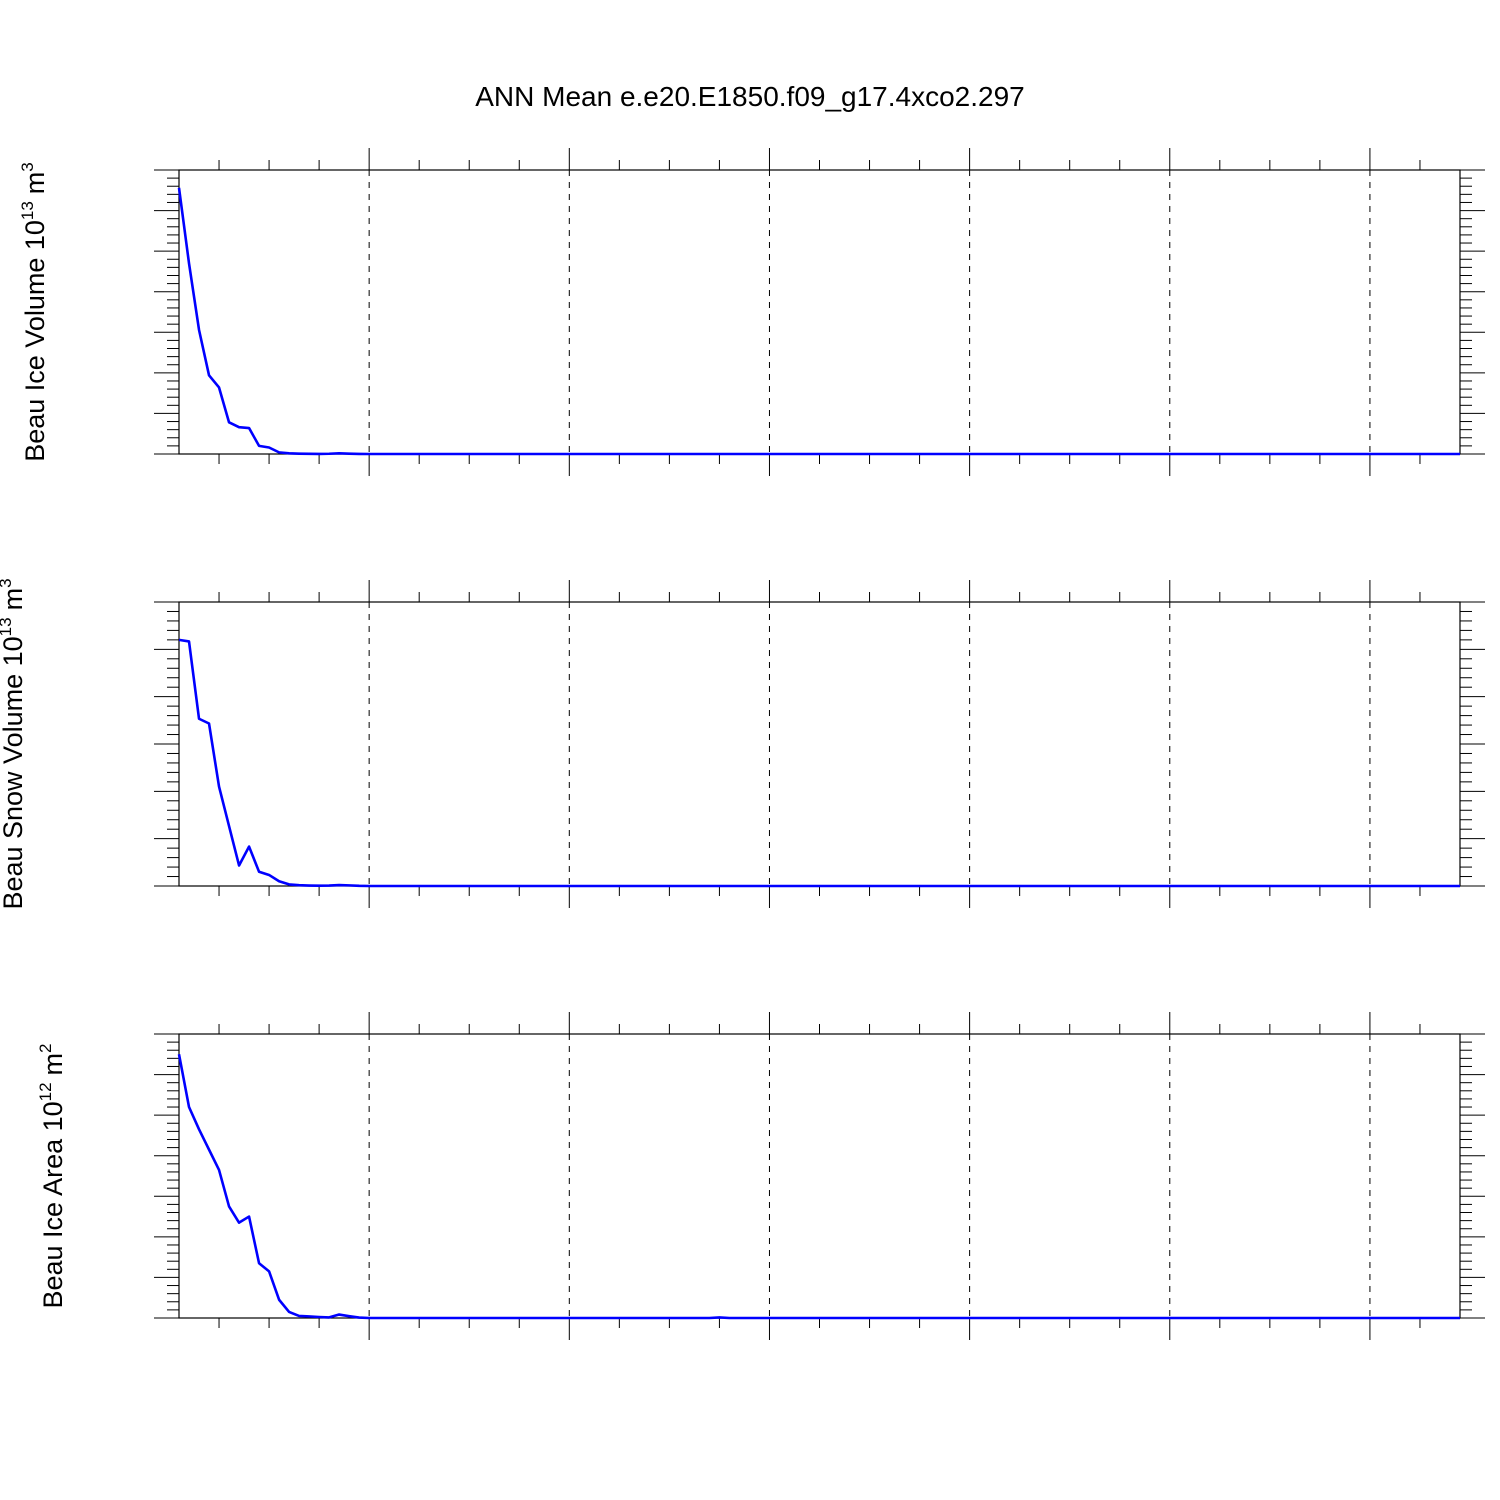 Image resolution: width=1500 pixels, height=1500 pixels. I want to click on ice-volume-y-axis-title: Beau Ice Volume 1013 m3, so click(34, 312).